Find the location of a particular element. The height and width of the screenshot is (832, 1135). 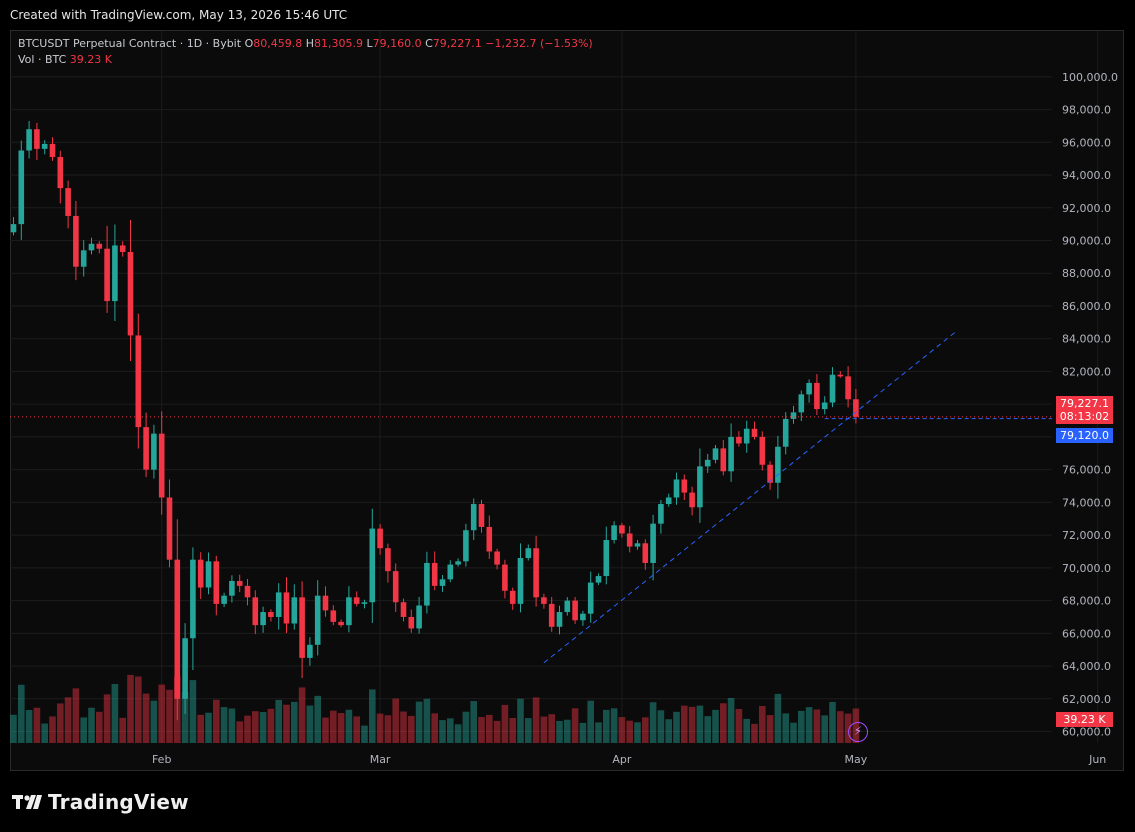

y-tick-label: 86,000.0 is located at coordinates (1086, 306).